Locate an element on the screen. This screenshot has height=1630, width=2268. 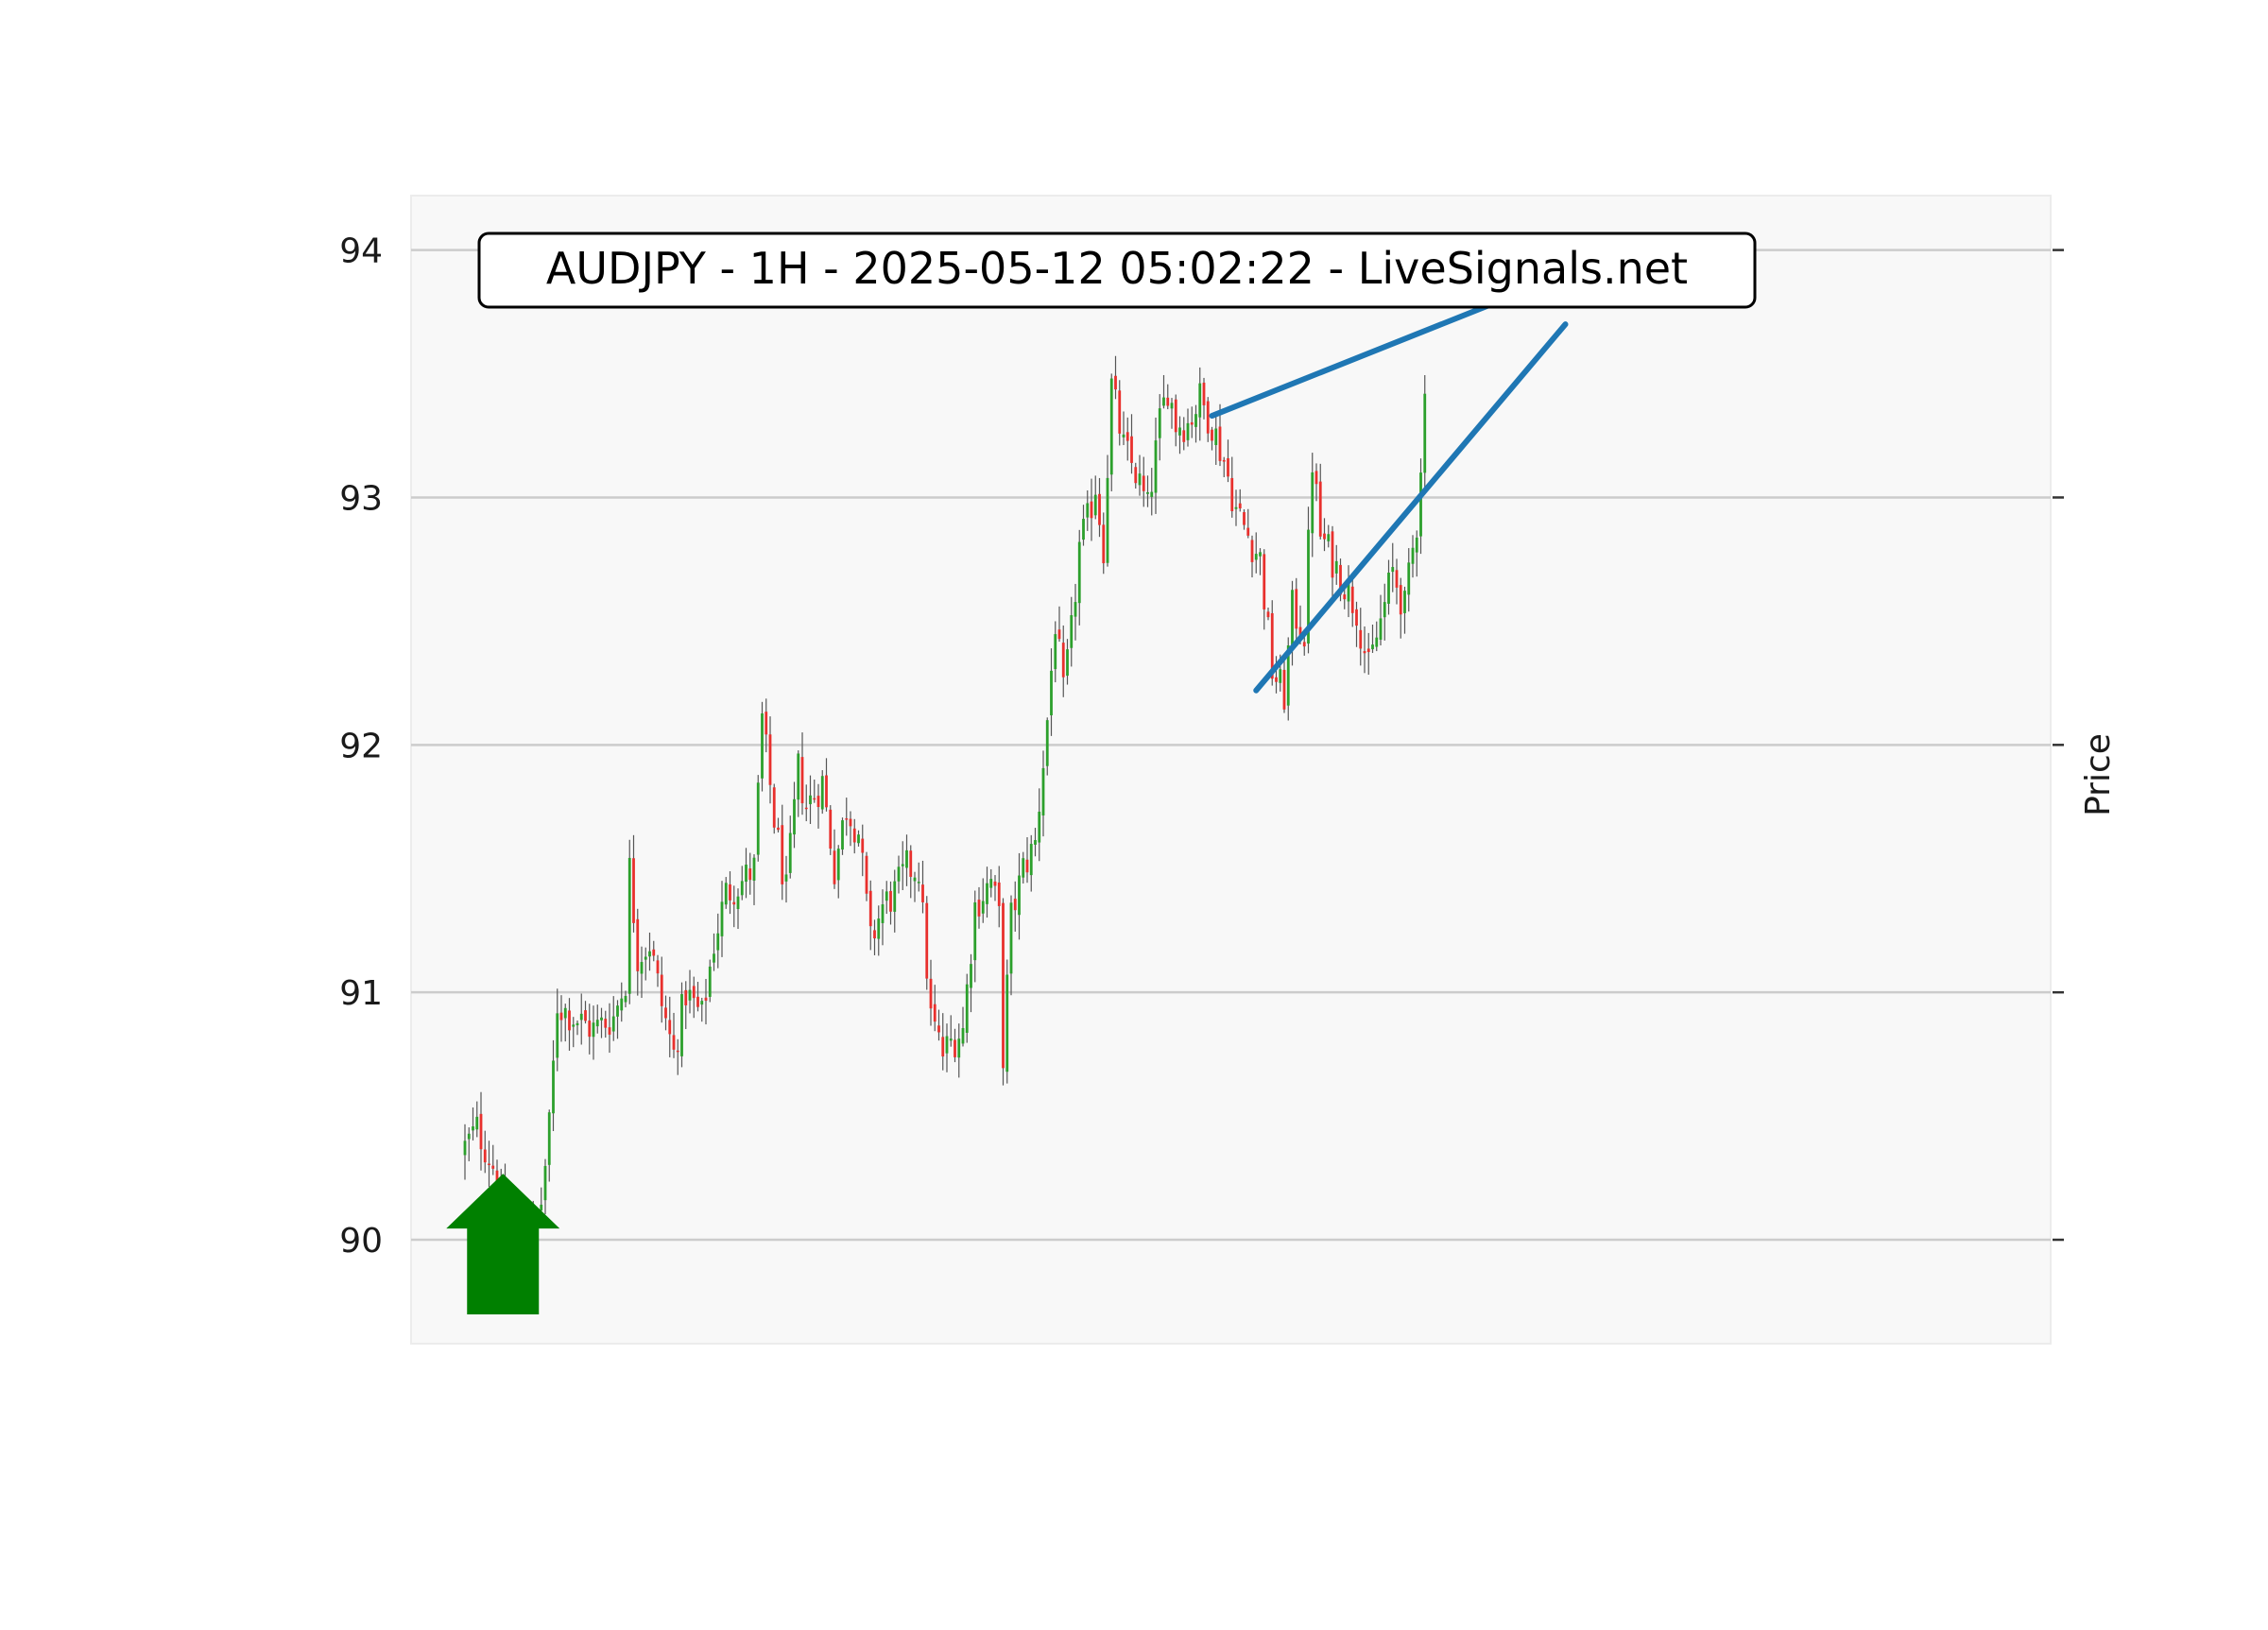
y-tick-label: 94 is located at coordinates (361, 252).